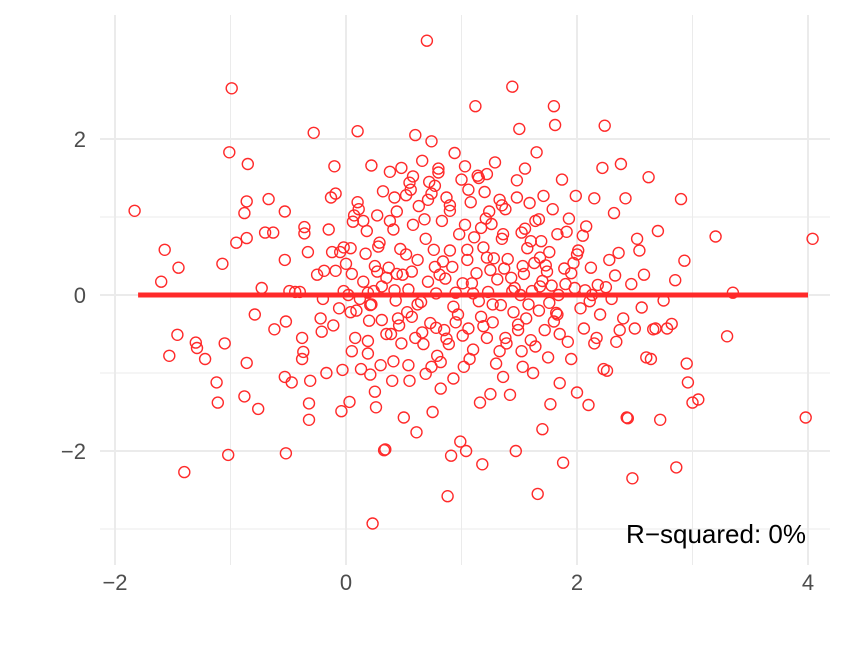 This screenshot has width=864, height=648. I want to click on x-tick-label: 0, so click(346, 582).